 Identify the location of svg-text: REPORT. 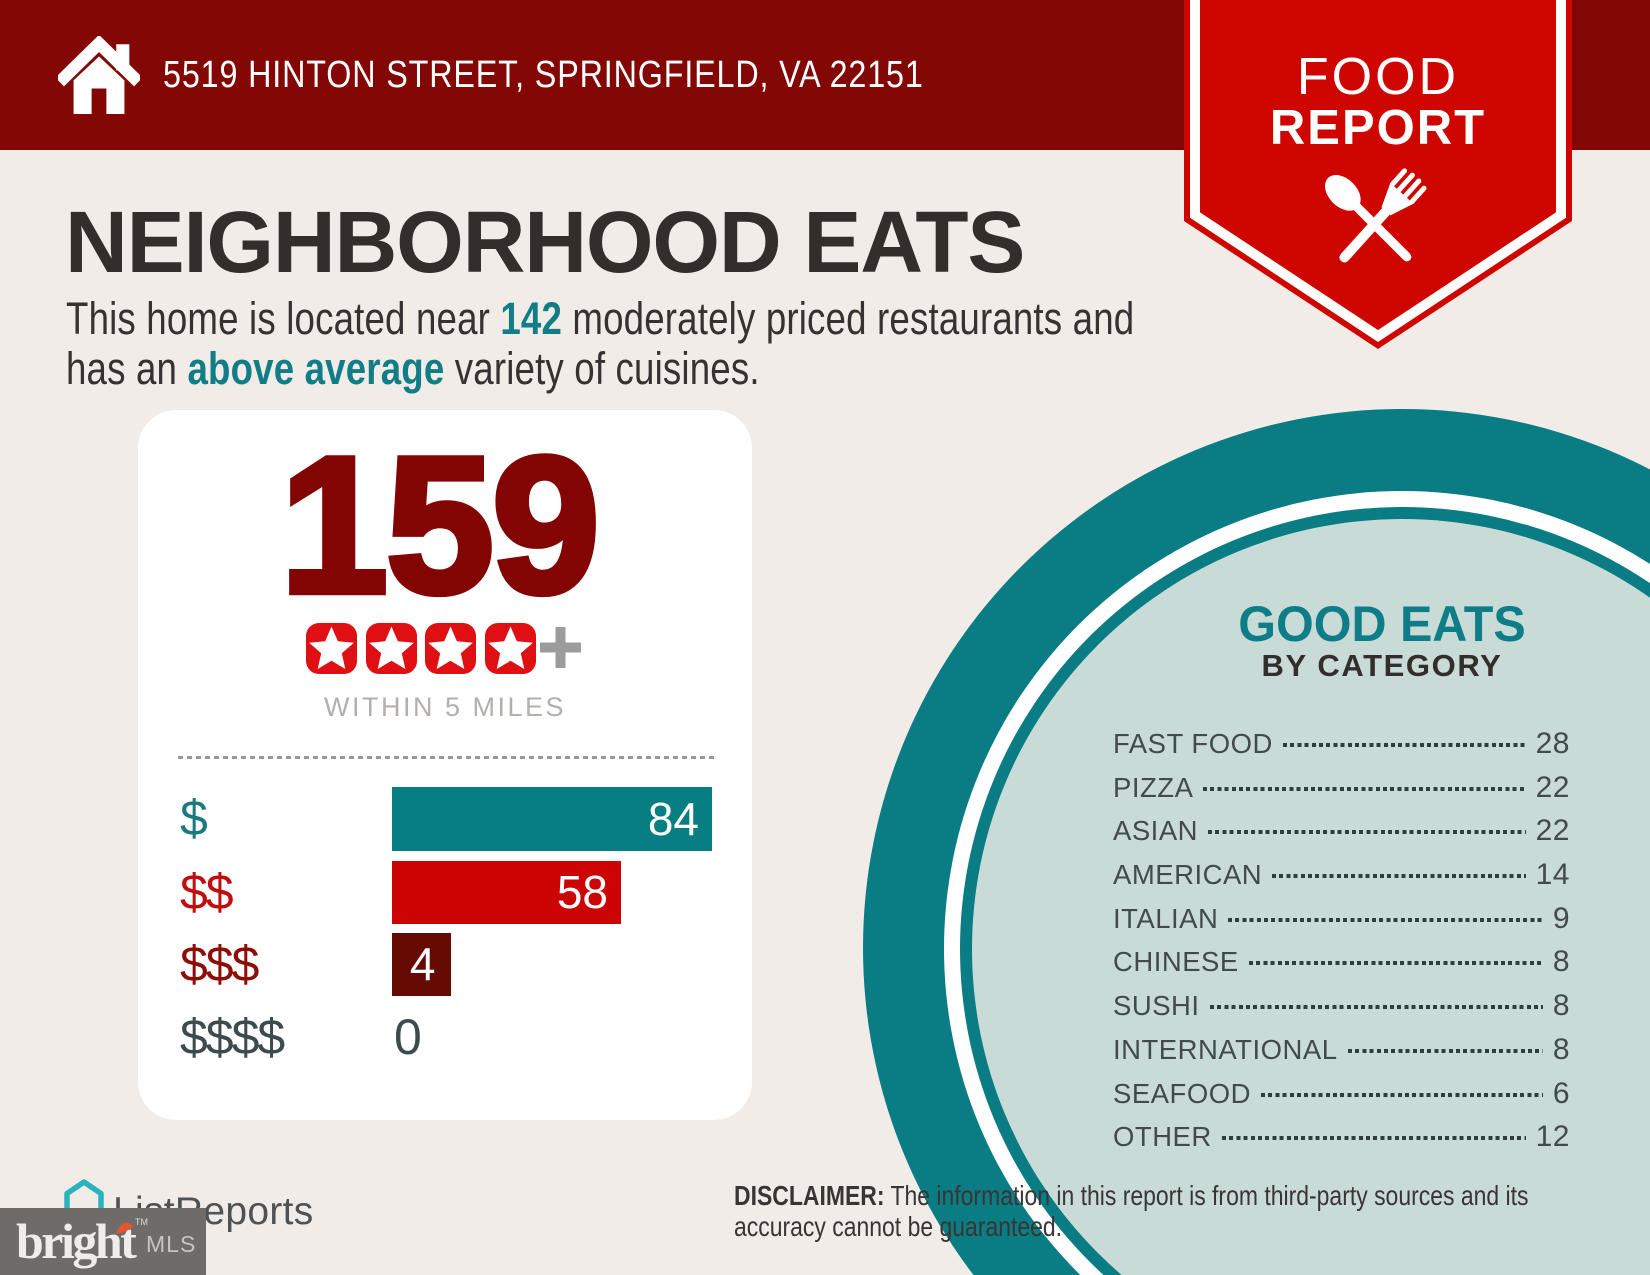
(1378, 128).